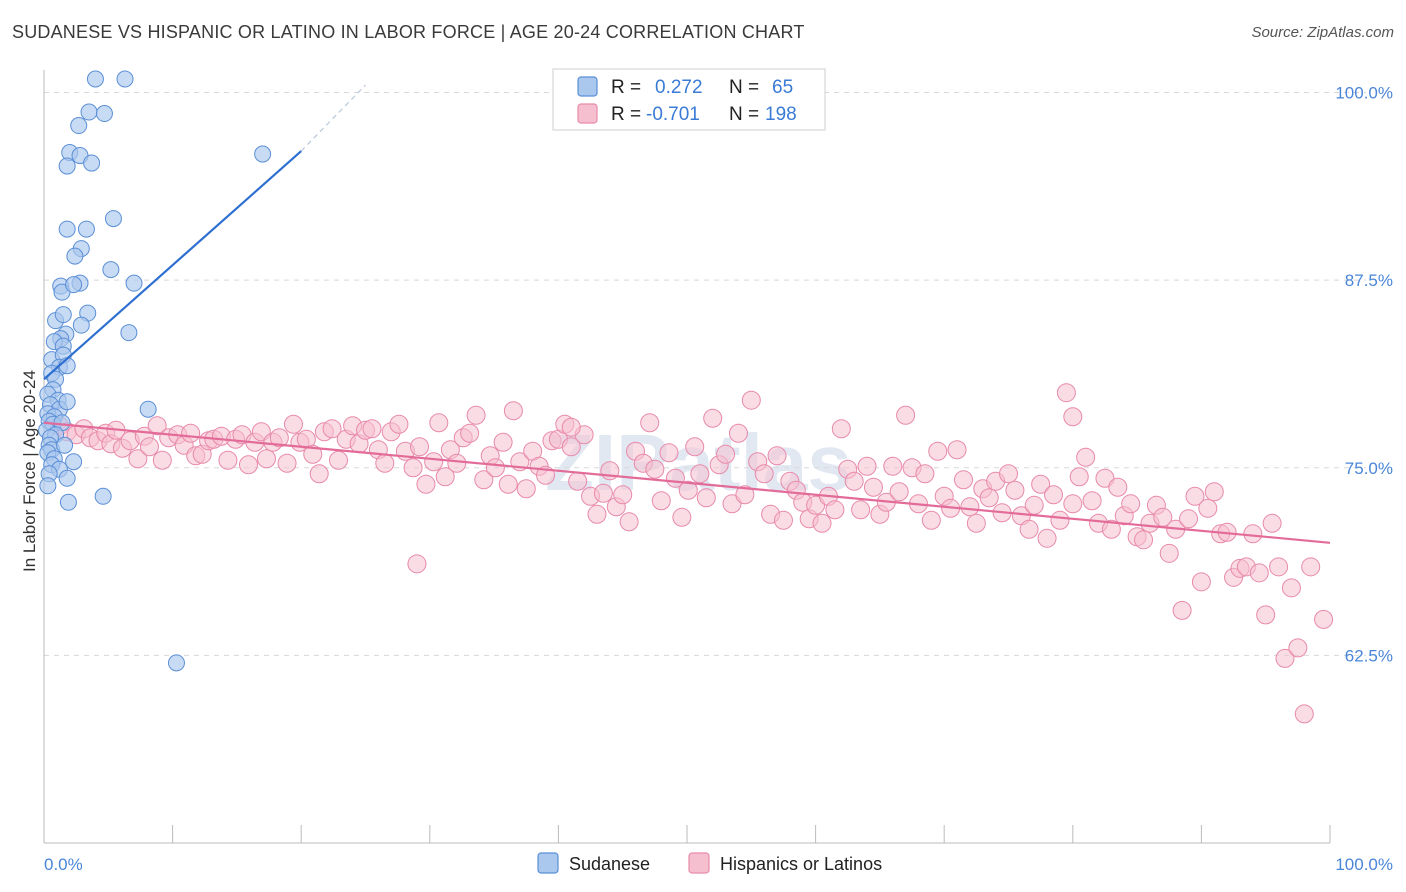 Image resolution: width=1406 pixels, height=892 pixels. I want to click on y-axis-label: In Labor Force | Age 20-24, so click(29, 471).